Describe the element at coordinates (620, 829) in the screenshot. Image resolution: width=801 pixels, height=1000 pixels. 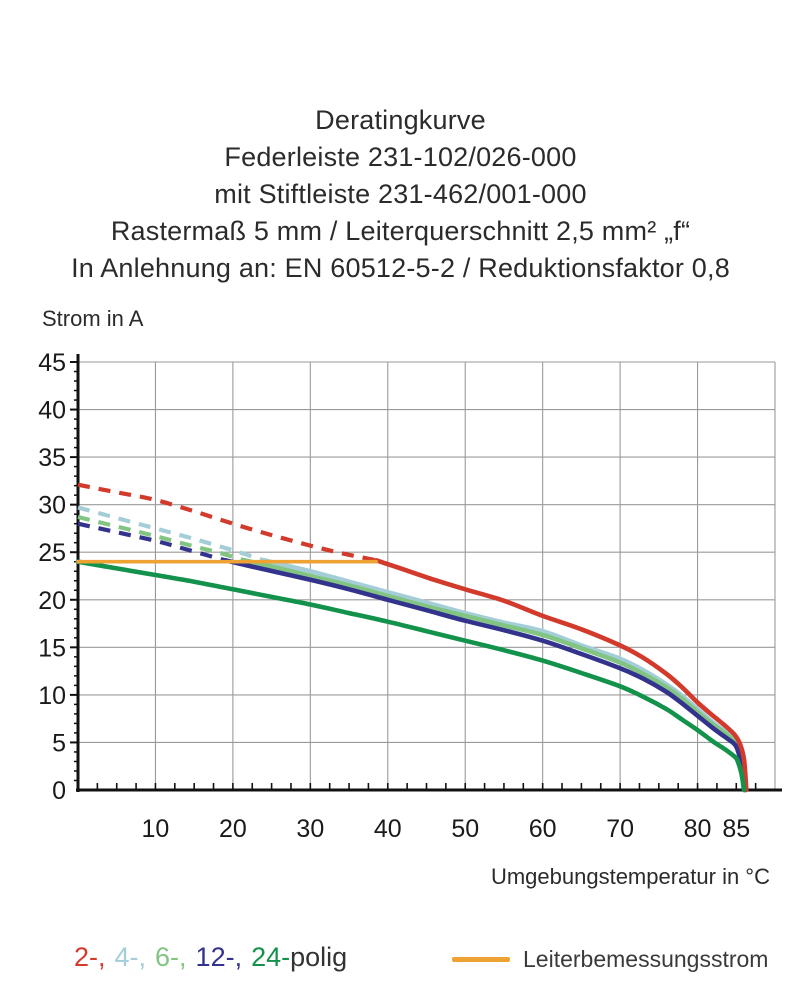
I see `x-tick-label: 70` at that location.